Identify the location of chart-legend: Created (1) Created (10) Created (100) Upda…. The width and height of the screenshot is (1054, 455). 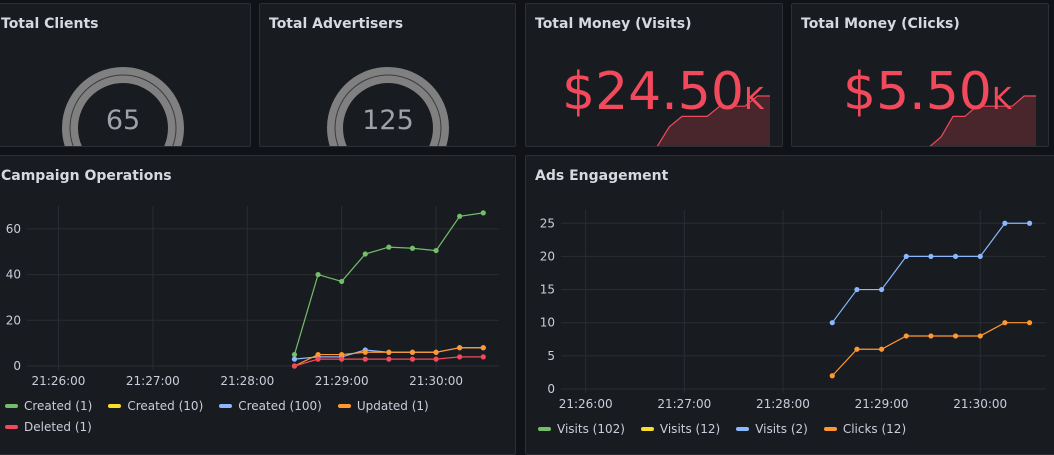
(217, 420).